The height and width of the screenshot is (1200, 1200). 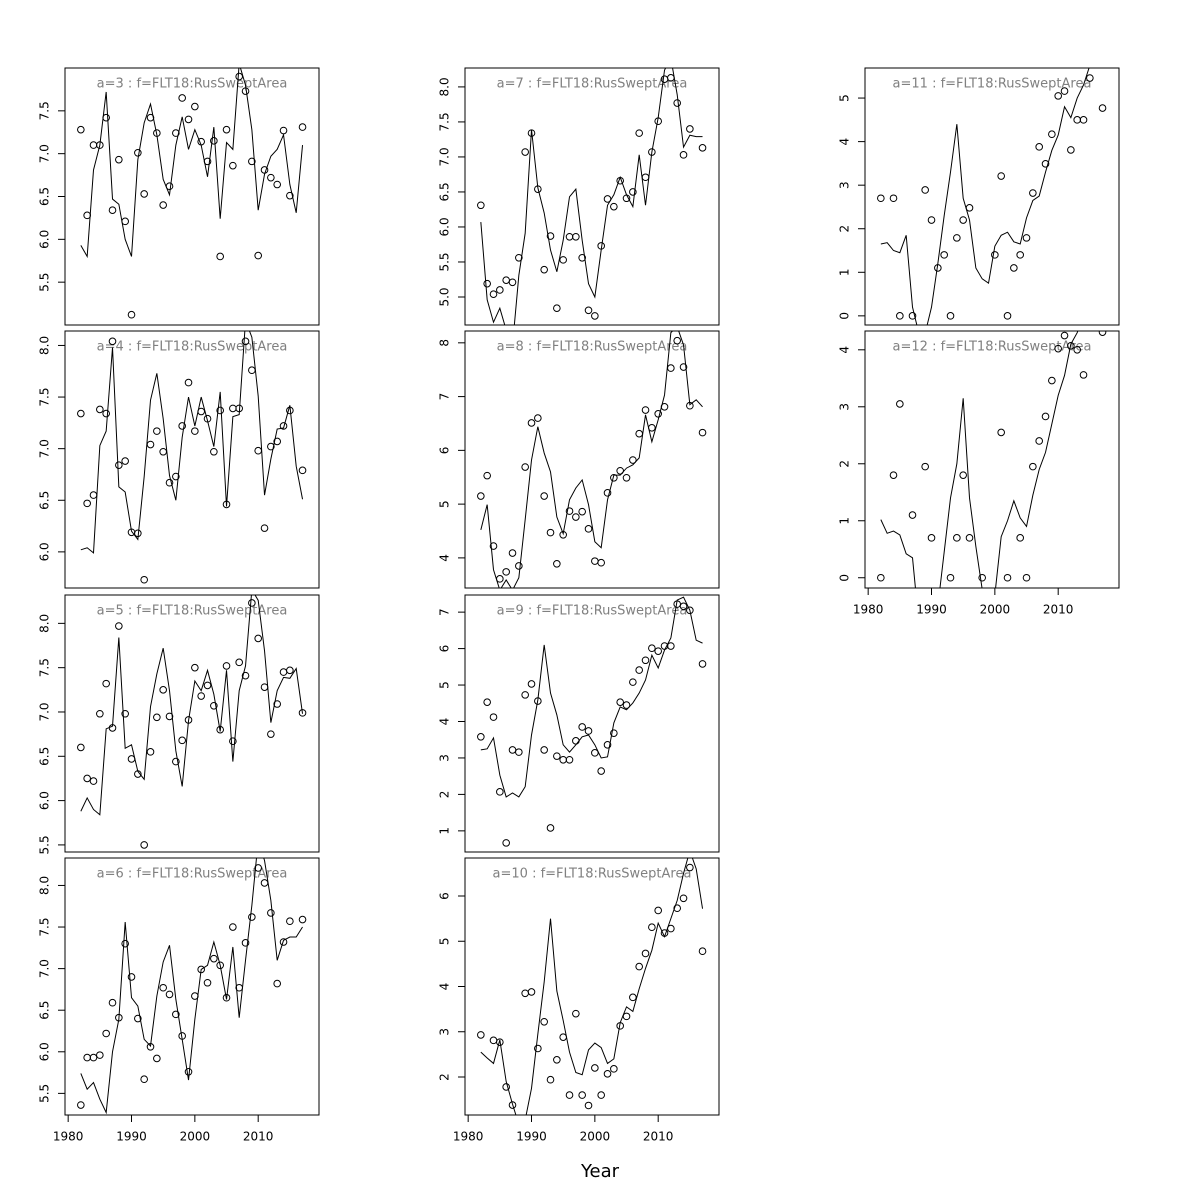 I want to click on panel-title: a=11 : f=FLT18:RusSweptArea, so click(x=992, y=84).